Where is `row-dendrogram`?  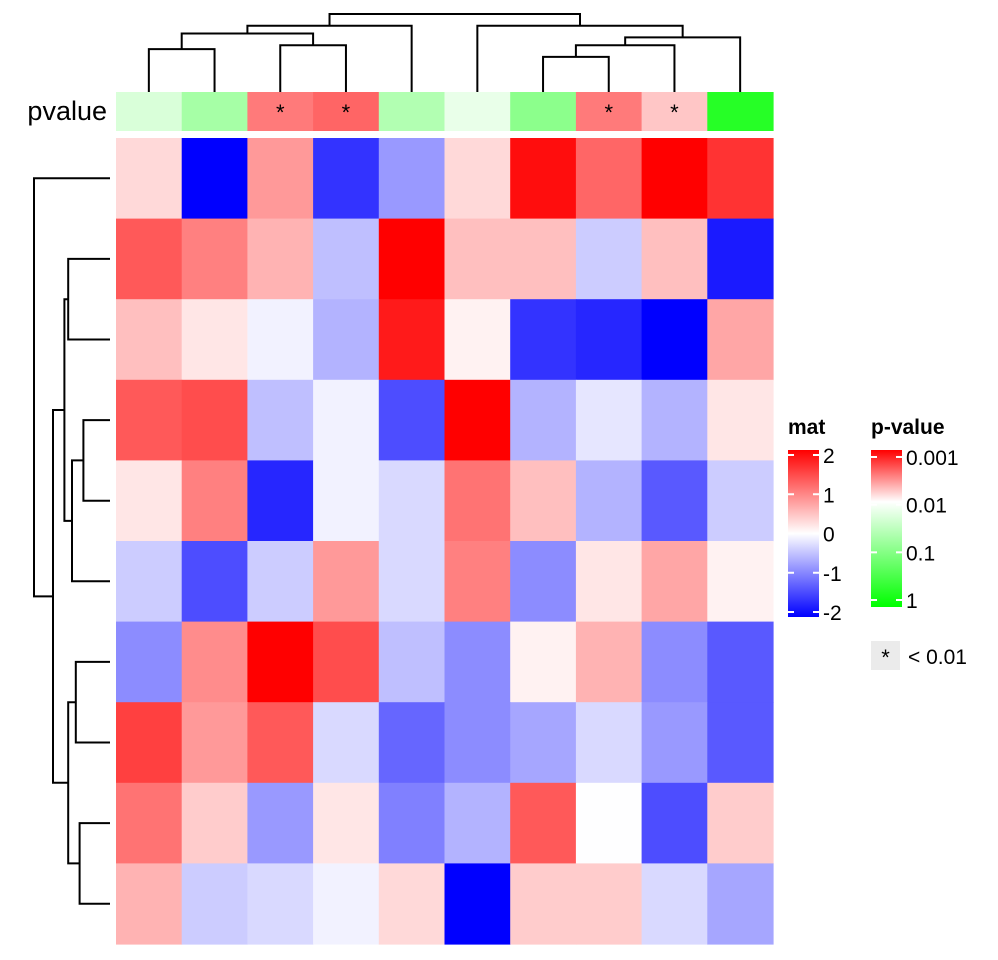 row-dendrogram is located at coordinates (71, 541).